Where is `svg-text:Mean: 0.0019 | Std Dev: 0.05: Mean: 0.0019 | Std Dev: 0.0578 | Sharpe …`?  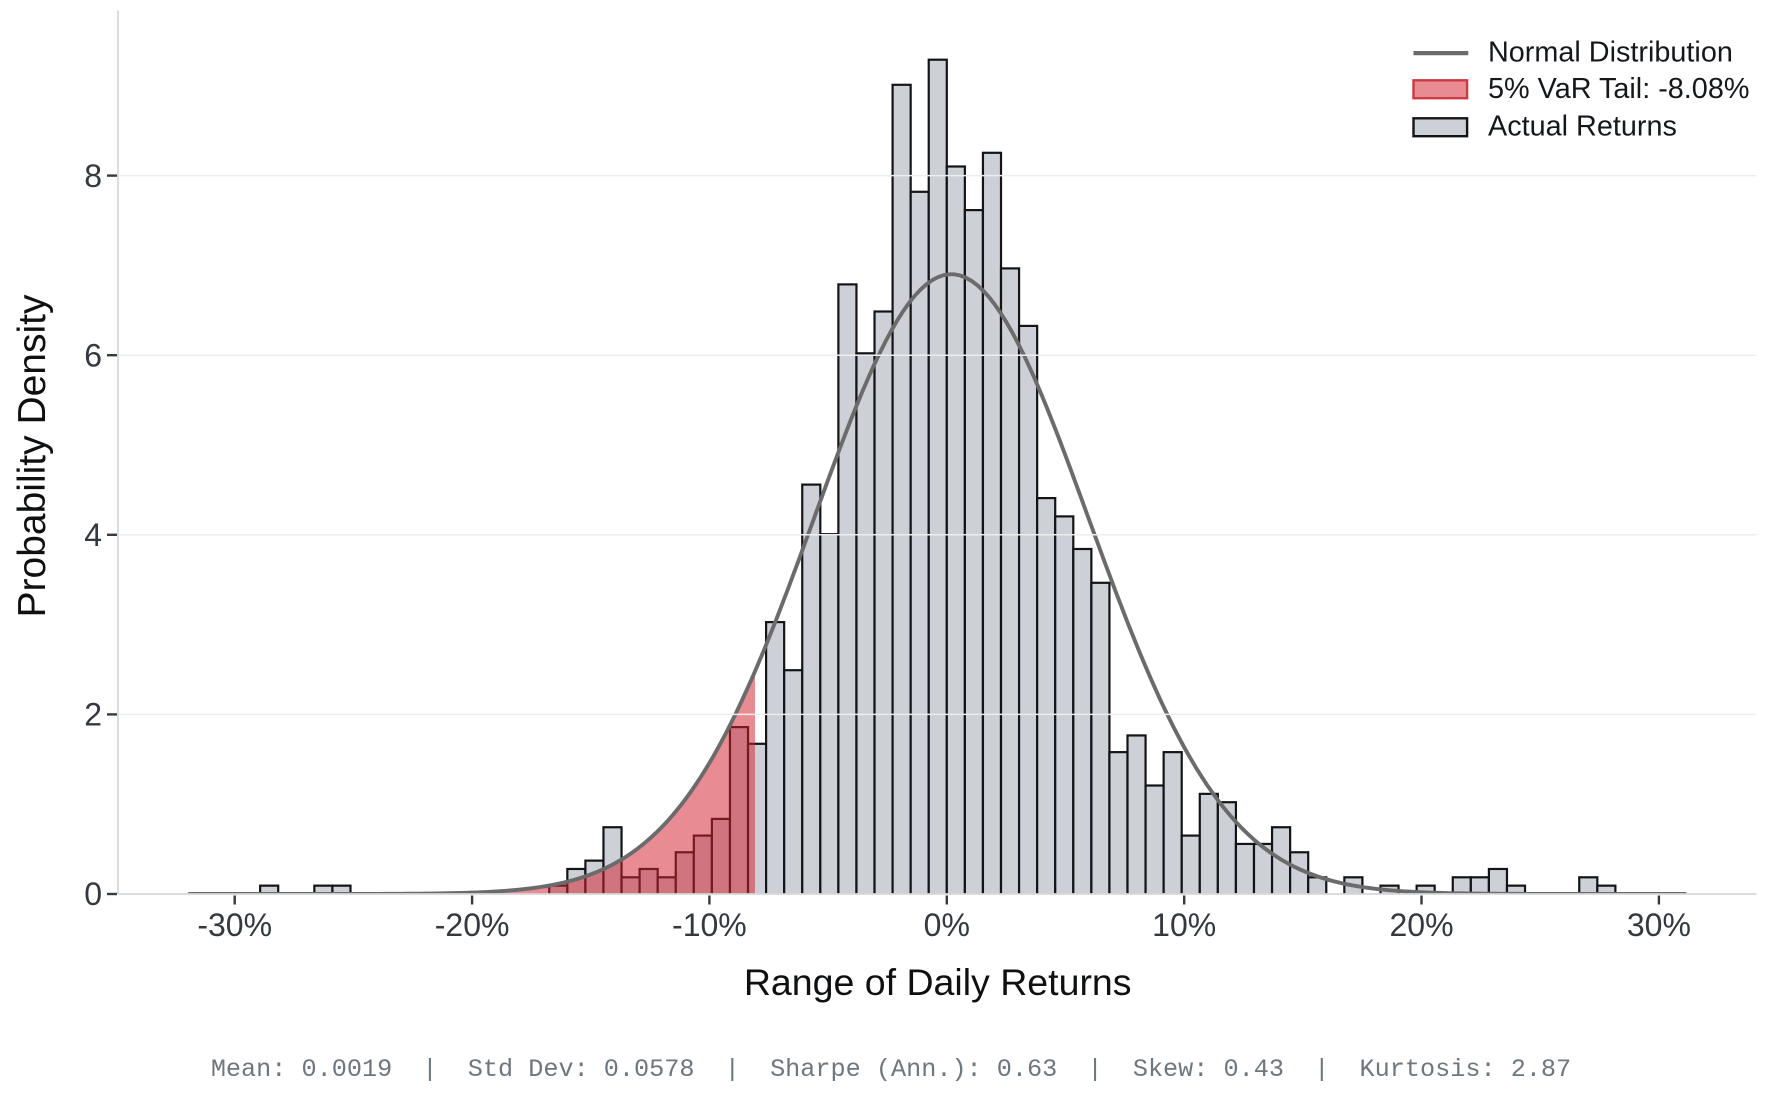 svg-text:Mean: 0.0019 | Std Dev: 0.05: Mean: 0.0019 | Std Dev: 0.0578 | Sharpe … is located at coordinates (891, 1069).